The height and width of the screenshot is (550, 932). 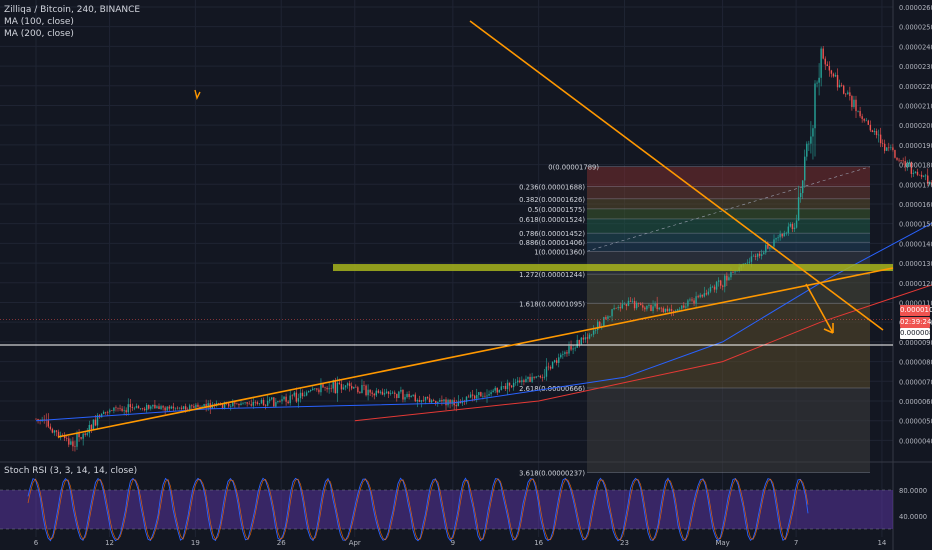 I want to click on price-tick-label: 0.00000900, so click(x=915, y=343).